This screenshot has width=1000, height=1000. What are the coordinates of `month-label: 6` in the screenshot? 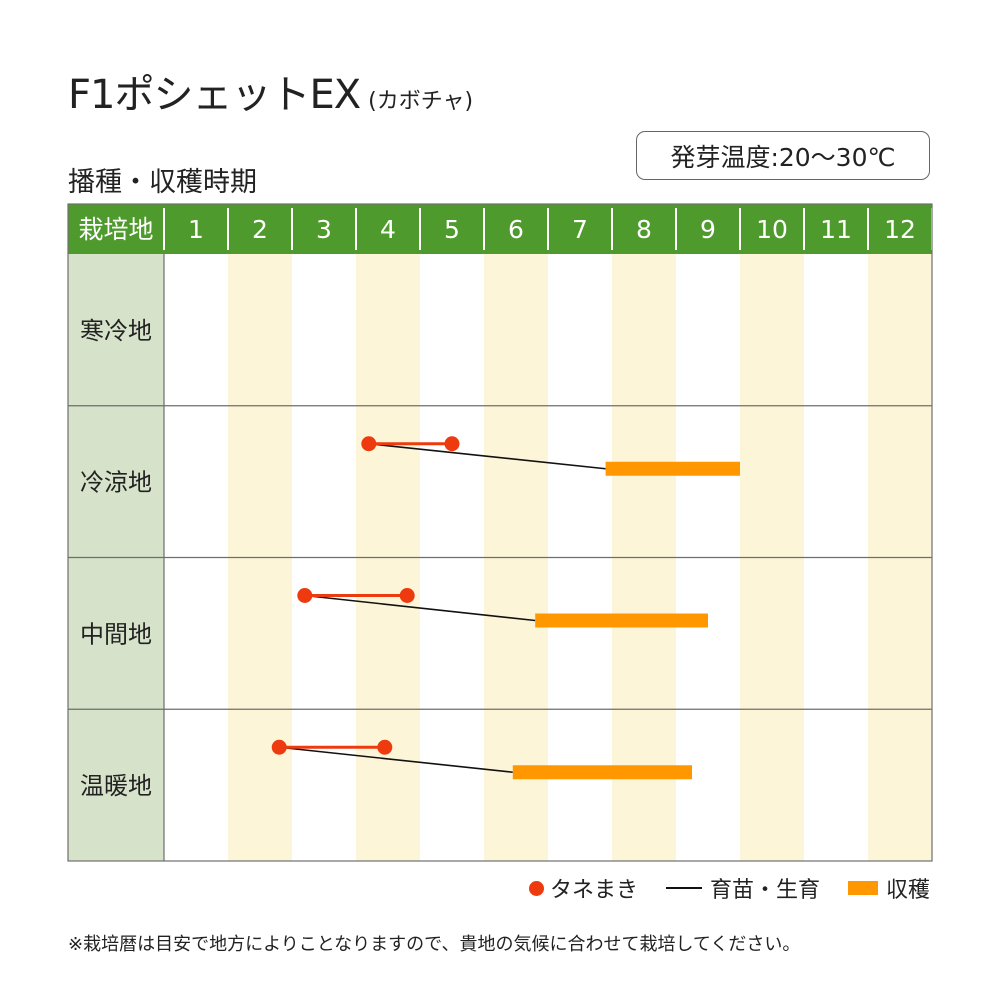 It's located at (516, 229).